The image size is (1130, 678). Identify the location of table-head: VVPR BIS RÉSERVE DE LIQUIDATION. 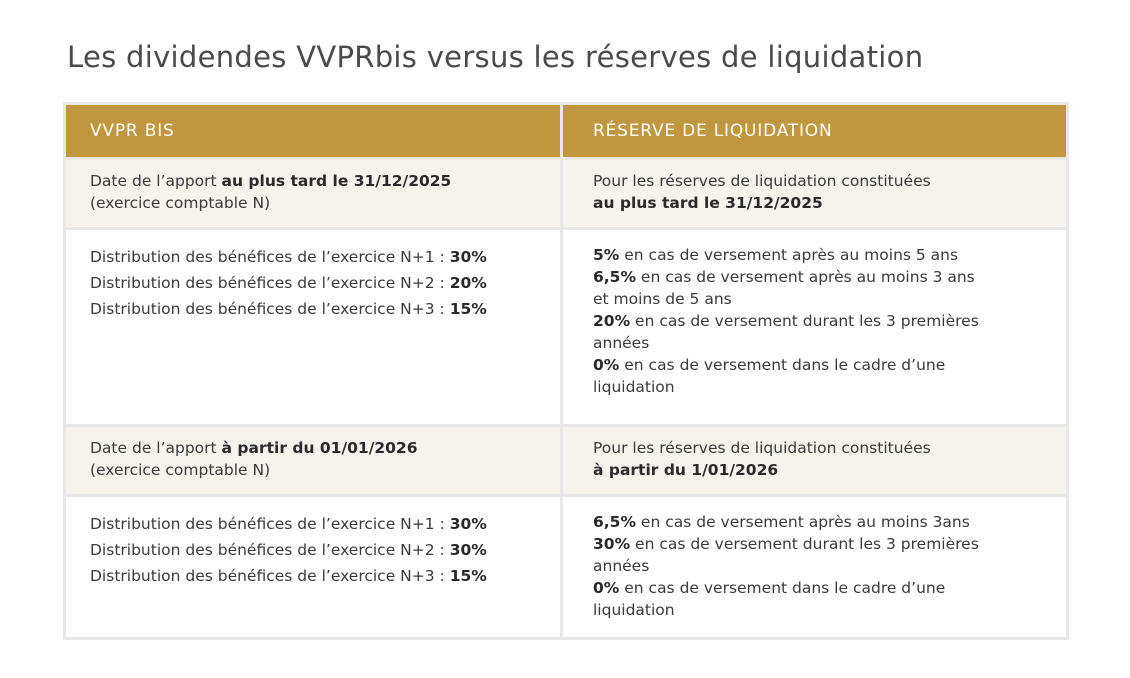
(566, 131).